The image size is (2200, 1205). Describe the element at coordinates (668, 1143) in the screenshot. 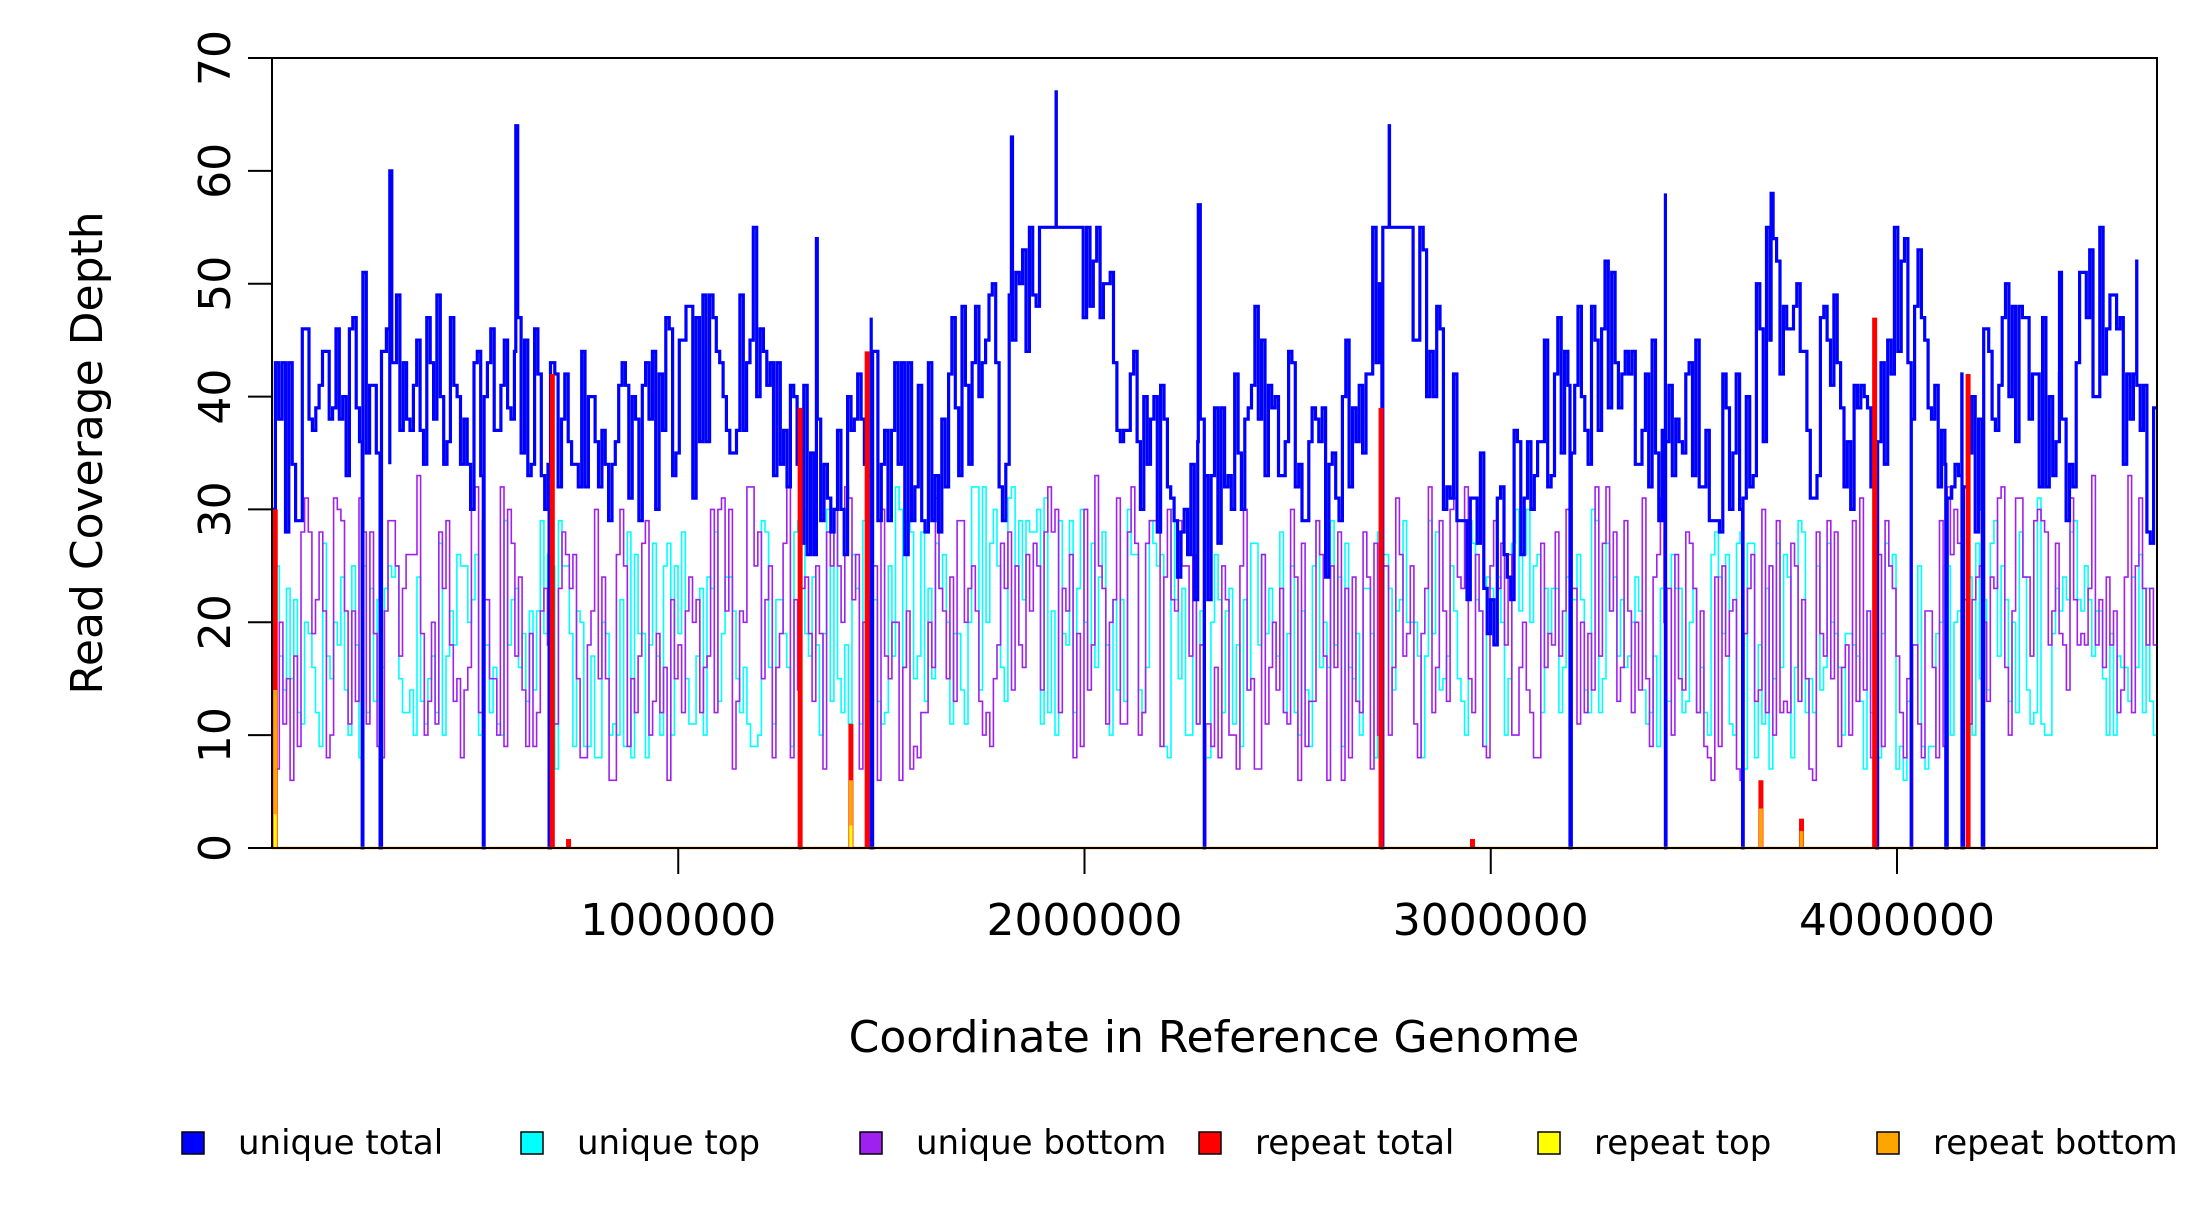

I see `legend-label: unique top` at that location.